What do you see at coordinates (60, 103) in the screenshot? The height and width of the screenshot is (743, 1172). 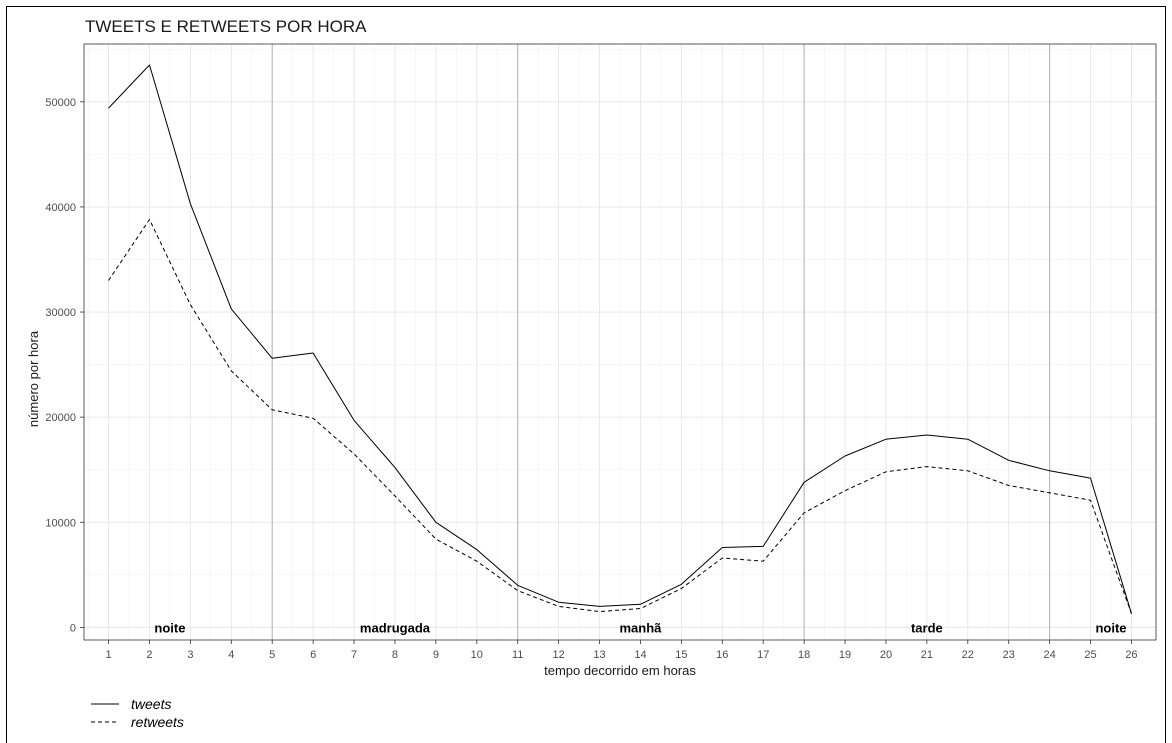 I see `y-tick-label: 50000` at bounding box center [60, 103].